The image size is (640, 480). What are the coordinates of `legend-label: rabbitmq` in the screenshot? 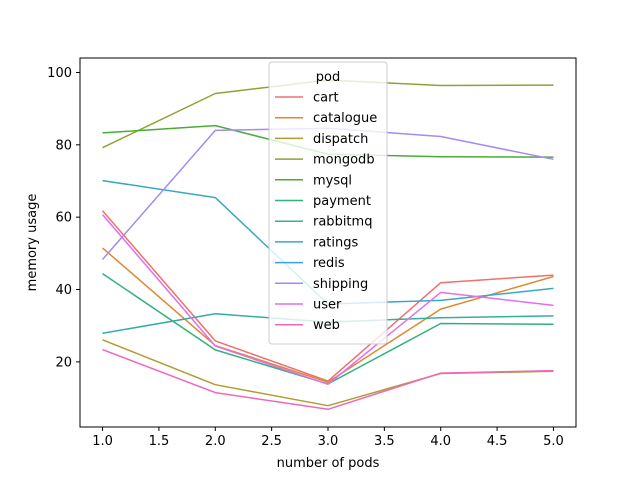 It's located at (342, 222).